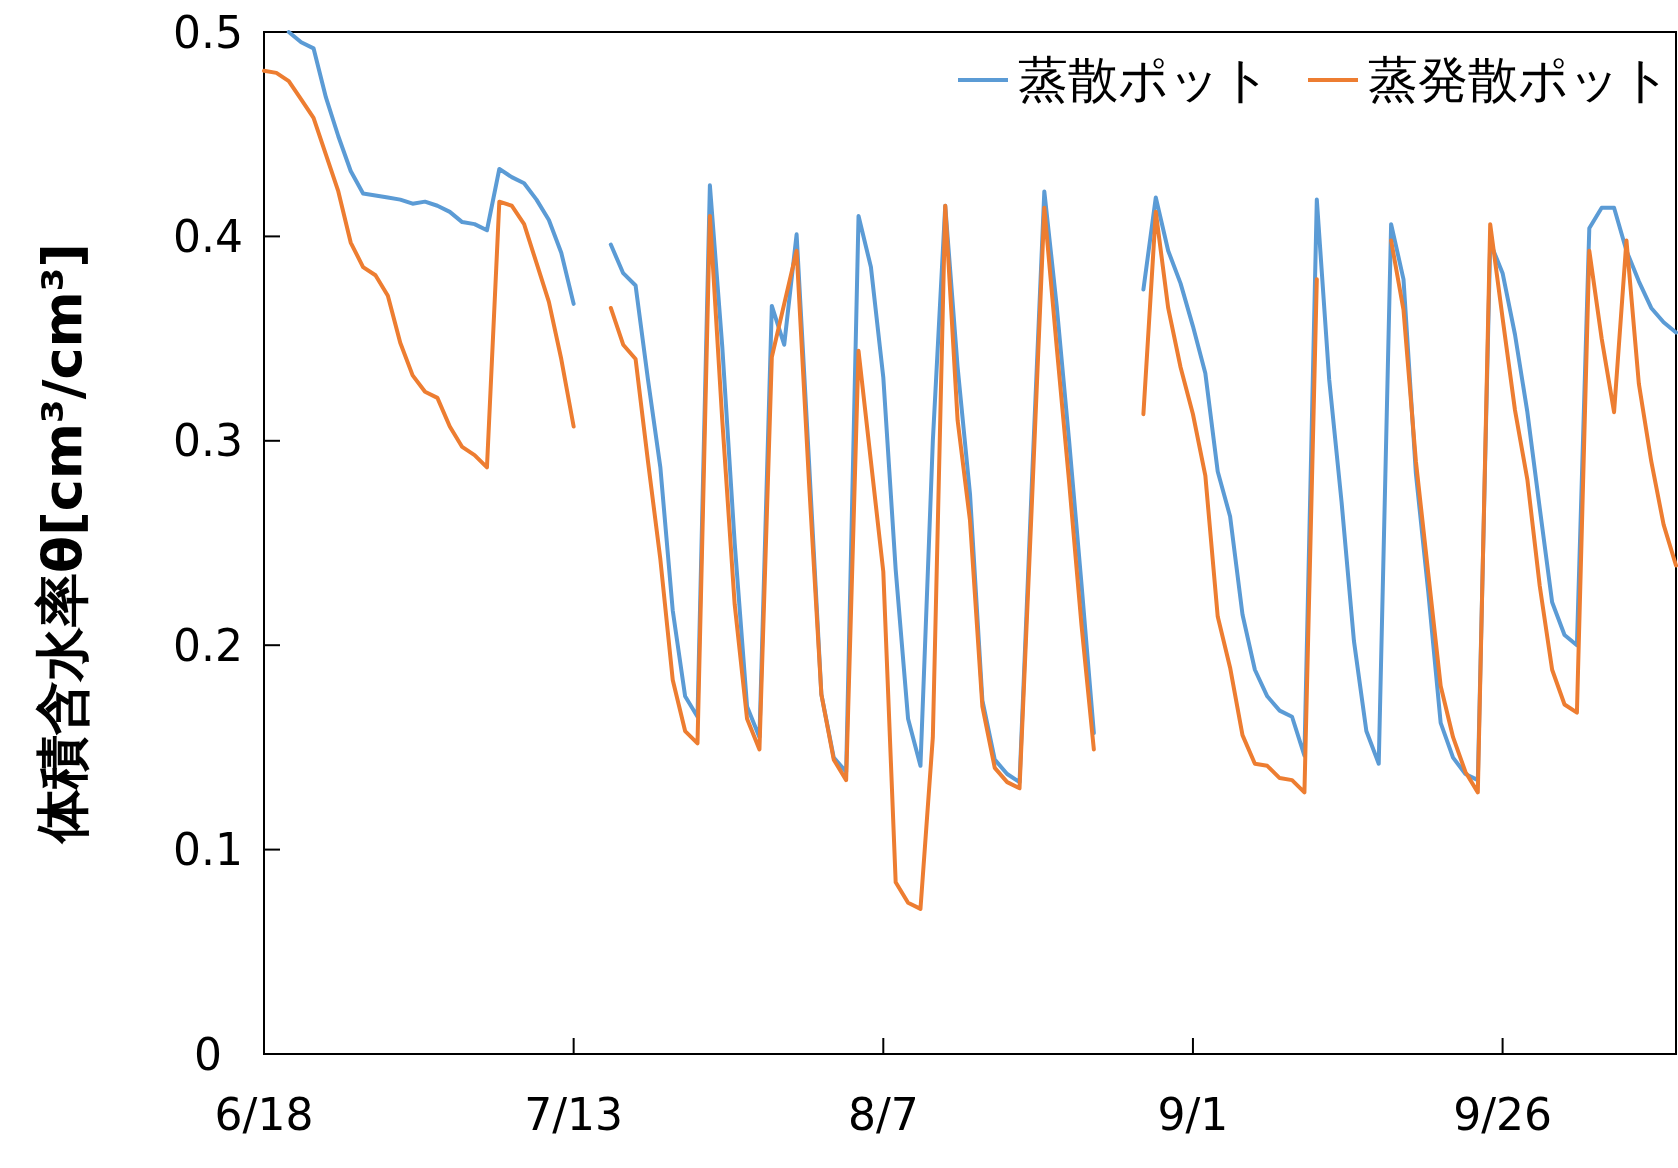 This screenshot has width=1678, height=1168. I want to click on y-tick-label: 0, so click(208, 1054).